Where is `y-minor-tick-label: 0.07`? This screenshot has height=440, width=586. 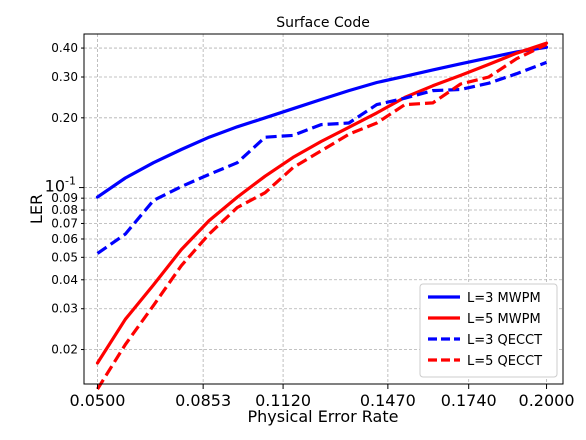
y-minor-tick-label: 0.07 is located at coordinates (64, 223).